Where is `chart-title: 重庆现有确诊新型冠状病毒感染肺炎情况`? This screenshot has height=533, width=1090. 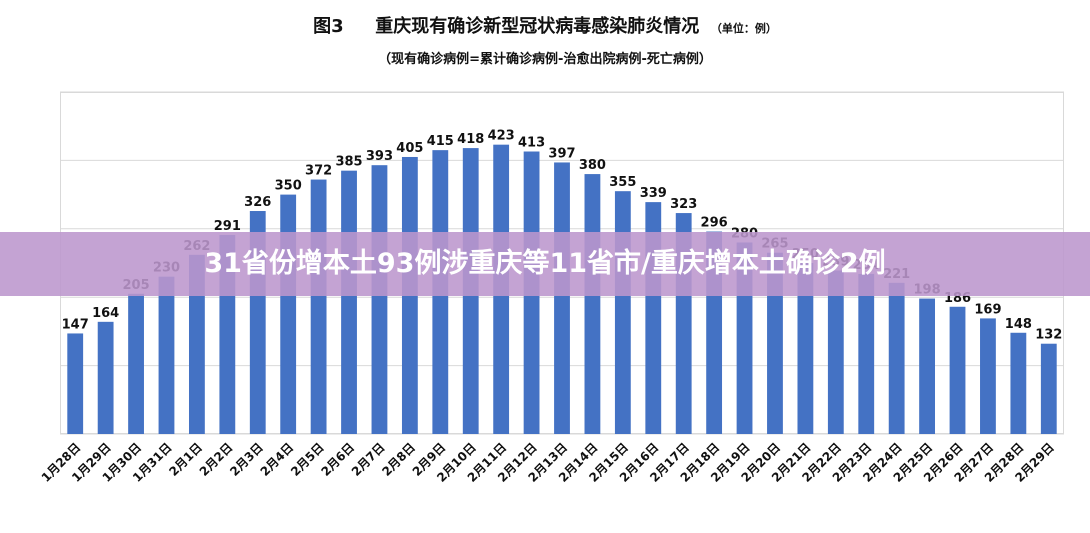
chart-title: 重庆现有确诊新型冠状病毒感染肺炎情况 is located at coordinates (537, 26).